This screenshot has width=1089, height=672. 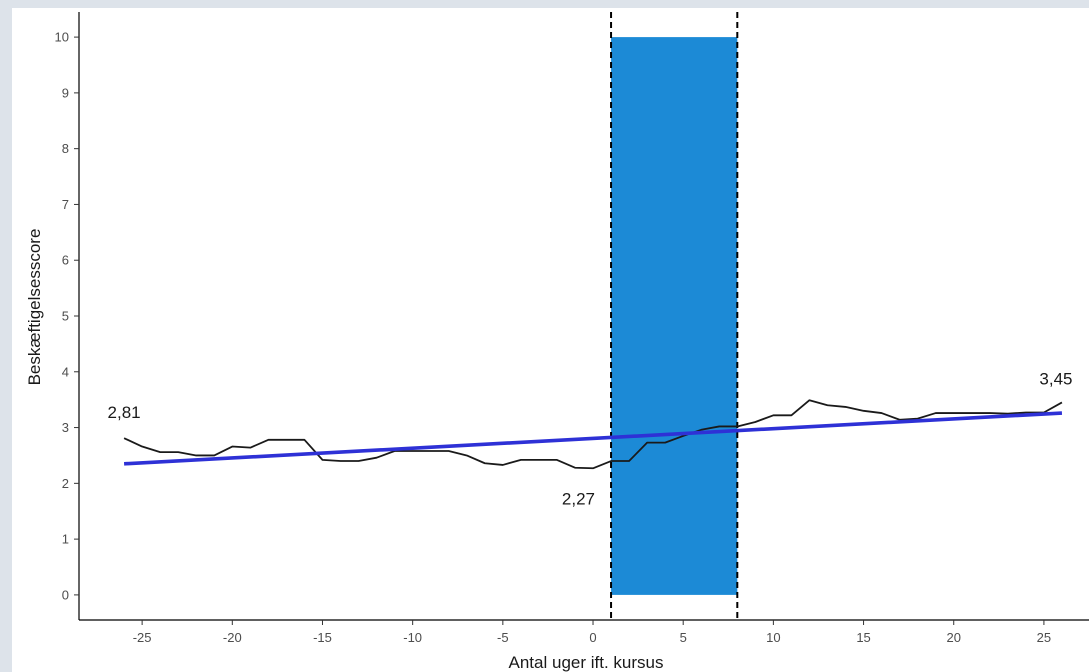 What do you see at coordinates (1055, 378) in the screenshot?
I see `data-label: 3,45` at bounding box center [1055, 378].